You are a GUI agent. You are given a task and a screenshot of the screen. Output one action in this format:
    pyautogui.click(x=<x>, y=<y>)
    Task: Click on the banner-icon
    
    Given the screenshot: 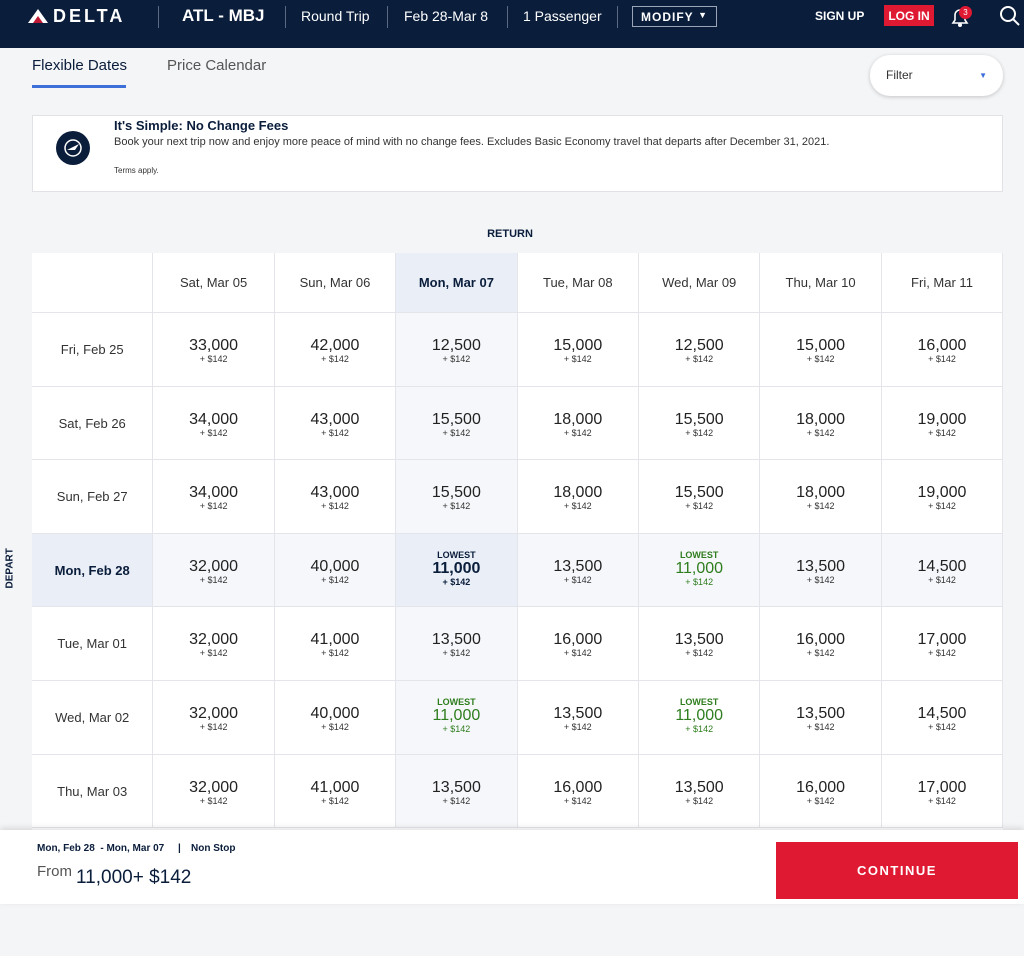 What is the action you would take?
    pyautogui.click(x=73, y=148)
    